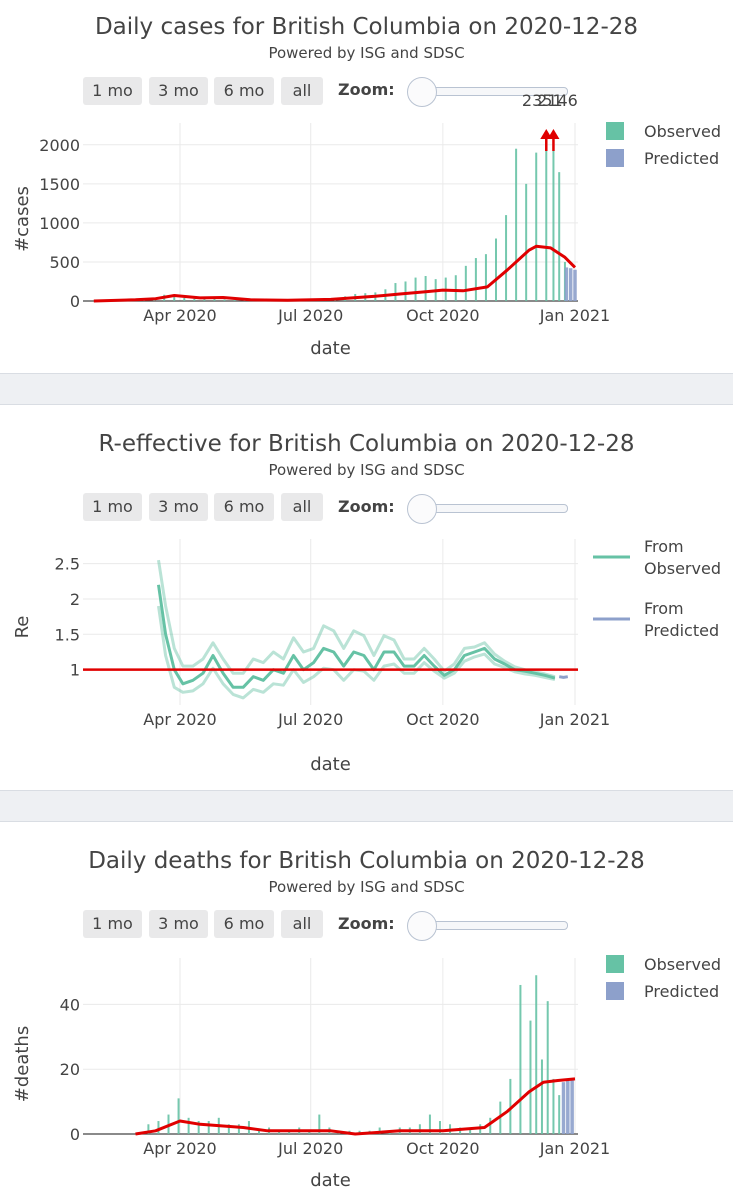 Image resolution: width=733 pixels, height=1200 pixels. I want to click on y-axis-title: #deaths, so click(22, 1064).